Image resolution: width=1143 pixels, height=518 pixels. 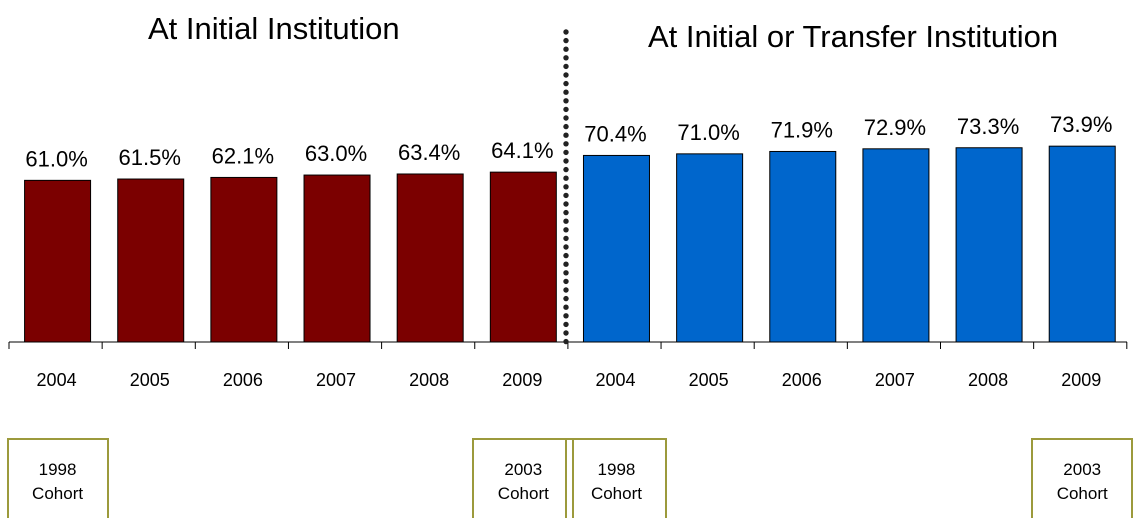 What do you see at coordinates (988, 126) in the screenshot?
I see `data-label: 73.3%` at bounding box center [988, 126].